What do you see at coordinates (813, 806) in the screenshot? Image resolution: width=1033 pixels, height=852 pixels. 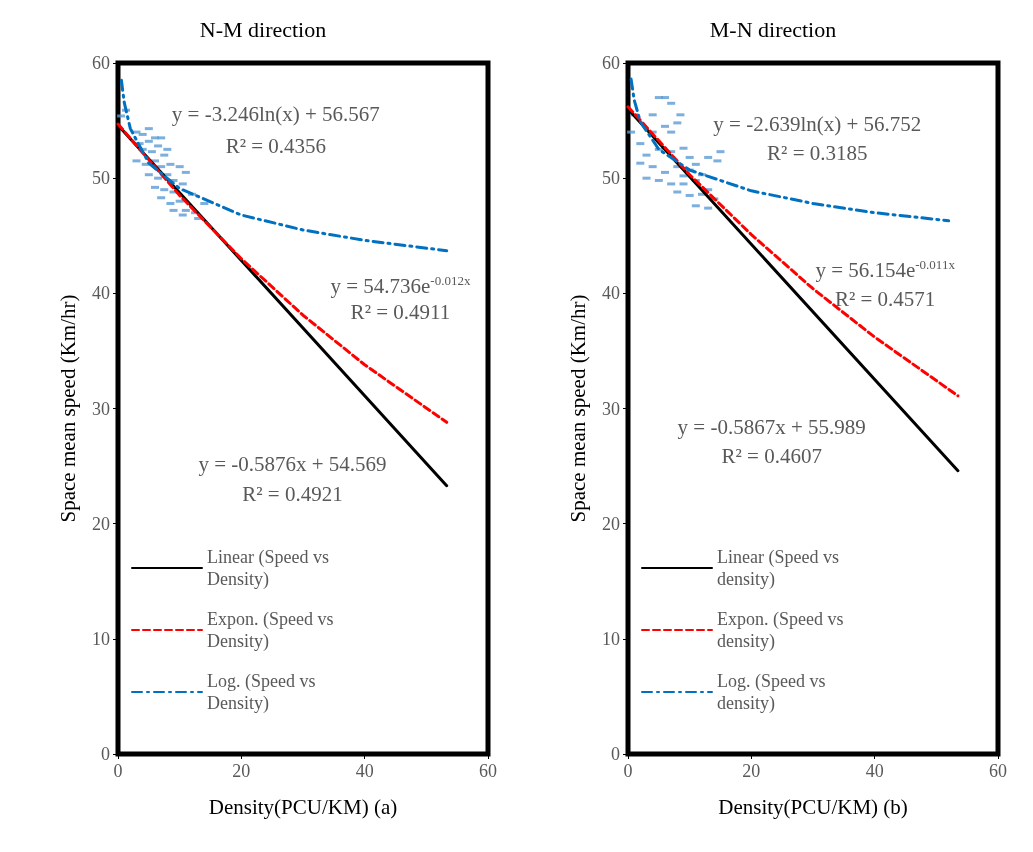 I see `x-axis-title: Density(PCU/KM) (b)` at bounding box center [813, 806].